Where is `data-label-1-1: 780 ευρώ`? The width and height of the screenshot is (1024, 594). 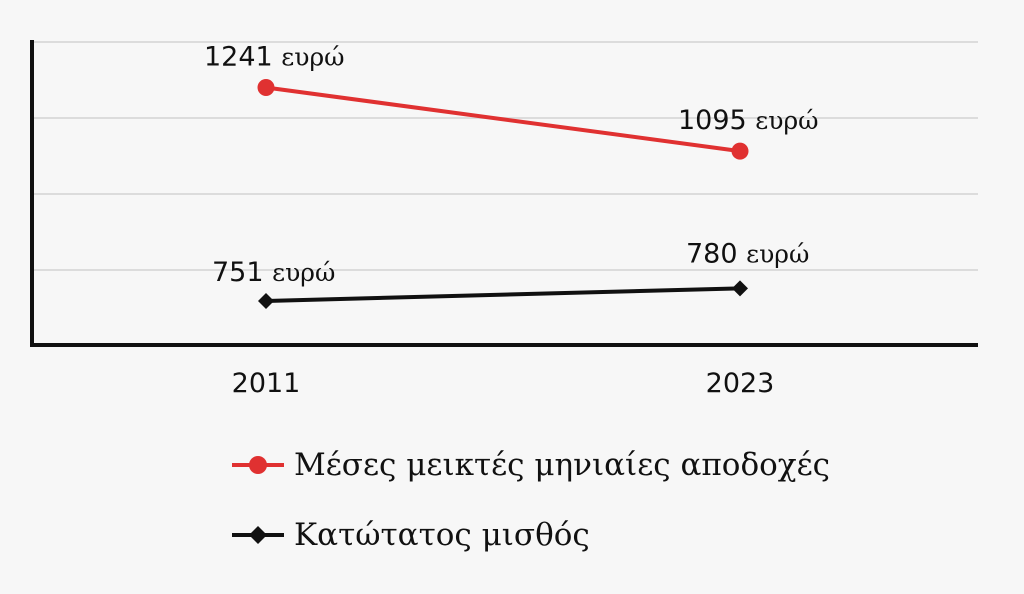
data-label-1-1: 780 ευρώ is located at coordinates (747, 253).